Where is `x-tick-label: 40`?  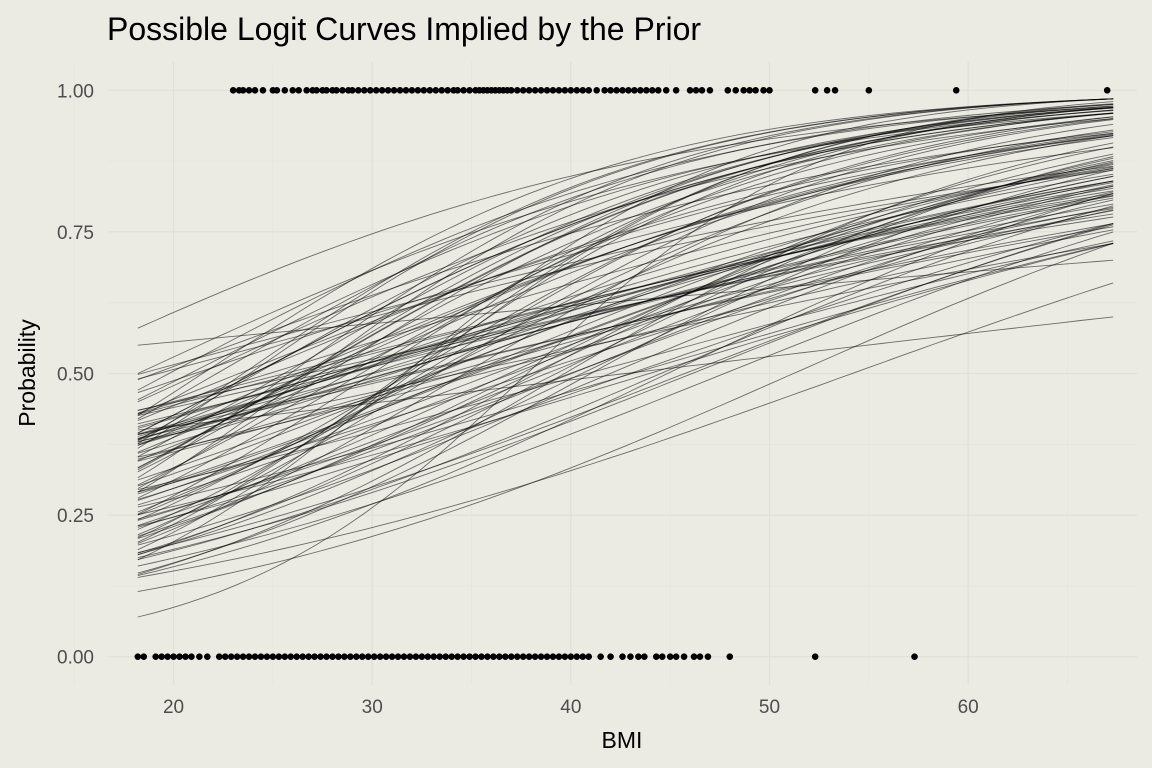 x-tick-label: 40 is located at coordinates (570, 707).